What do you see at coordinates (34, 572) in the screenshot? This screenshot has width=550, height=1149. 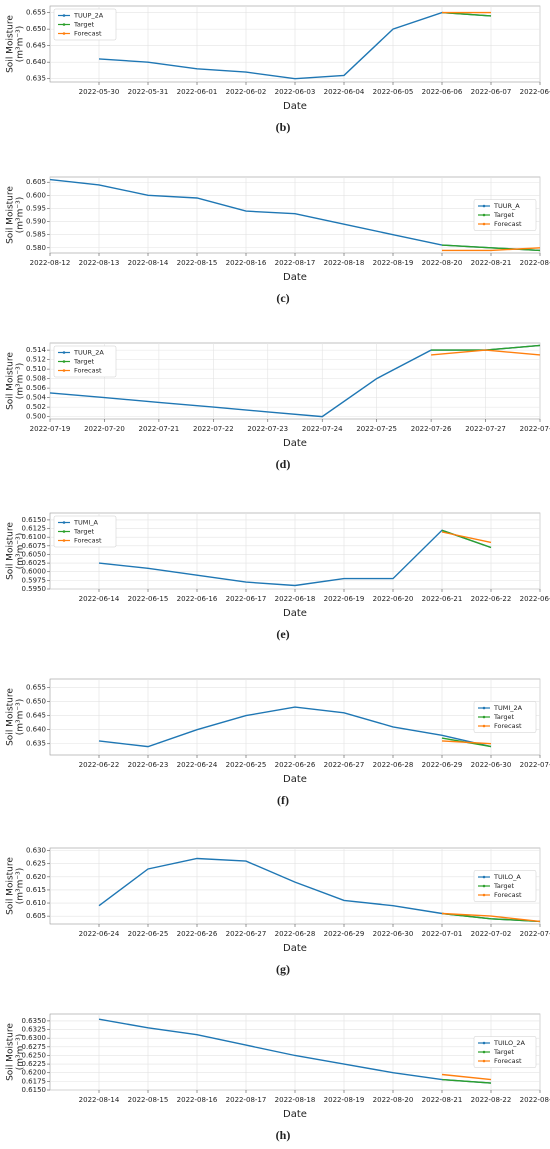 I see `y-tick-label: 0.6000` at bounding box center [34, 572].